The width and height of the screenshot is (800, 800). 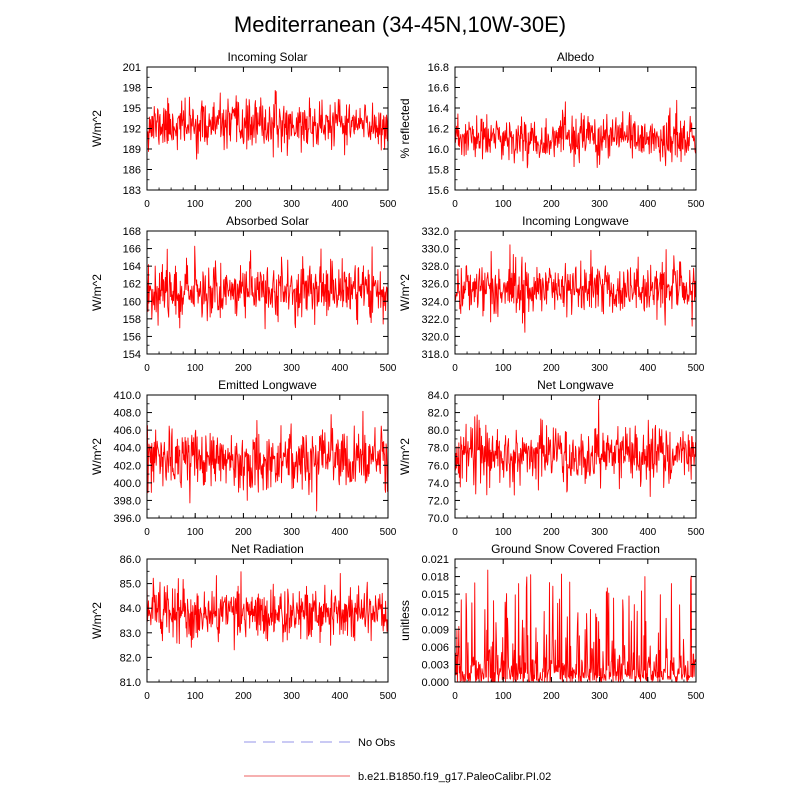 I want to click on y-tick-label: 16.2, so click(x=438, y=130).